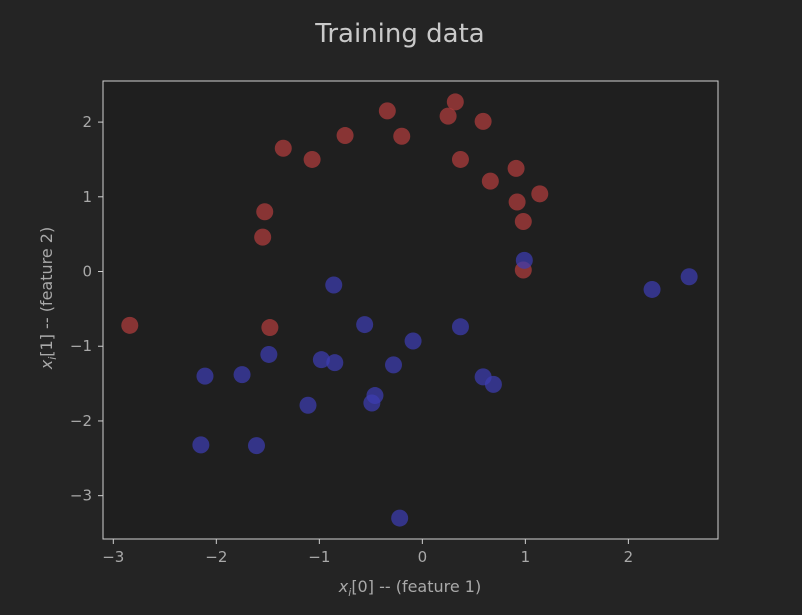 The width and height of the screenshot is (802, 615). What do you see at coordinates (367, 552) in the screenshot?
I see `x-axis-ticks: −3 −2 −1 0 1 2` at bounding box center [367, 552].